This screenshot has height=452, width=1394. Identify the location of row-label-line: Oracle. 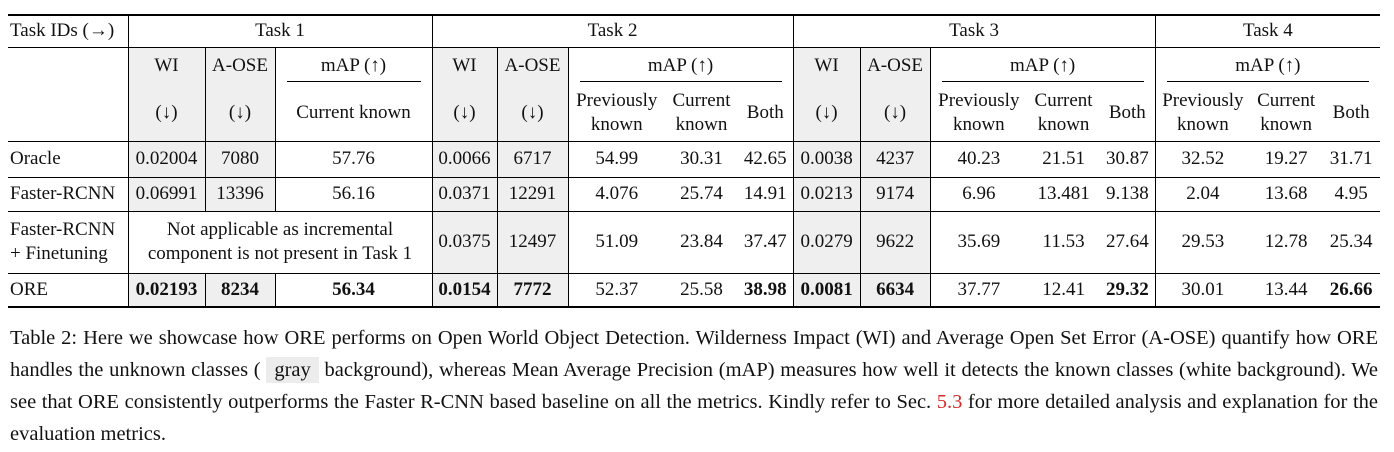
(35, 158).